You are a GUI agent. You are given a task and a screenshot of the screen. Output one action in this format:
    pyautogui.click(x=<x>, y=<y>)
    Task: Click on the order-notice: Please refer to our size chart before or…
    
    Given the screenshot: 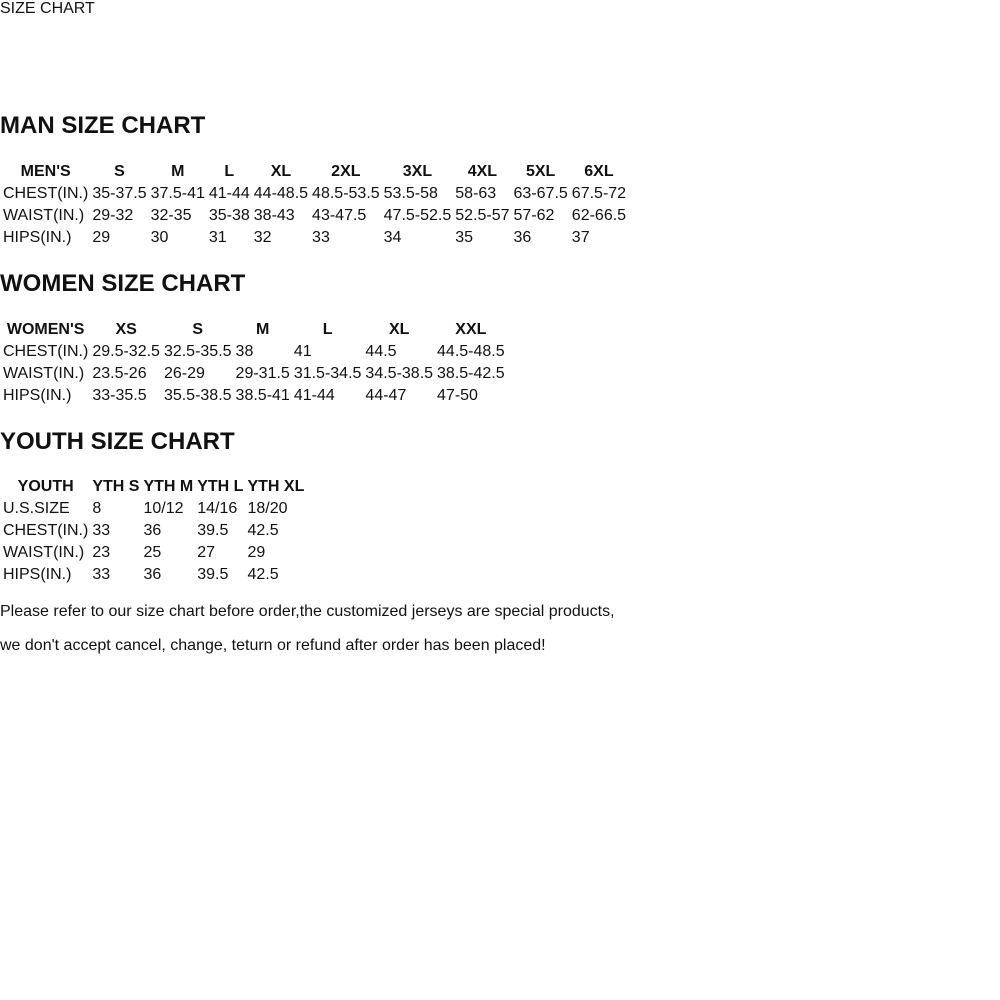 What is the action you would take?
    pyautogui.click(x=500, y=629)
    